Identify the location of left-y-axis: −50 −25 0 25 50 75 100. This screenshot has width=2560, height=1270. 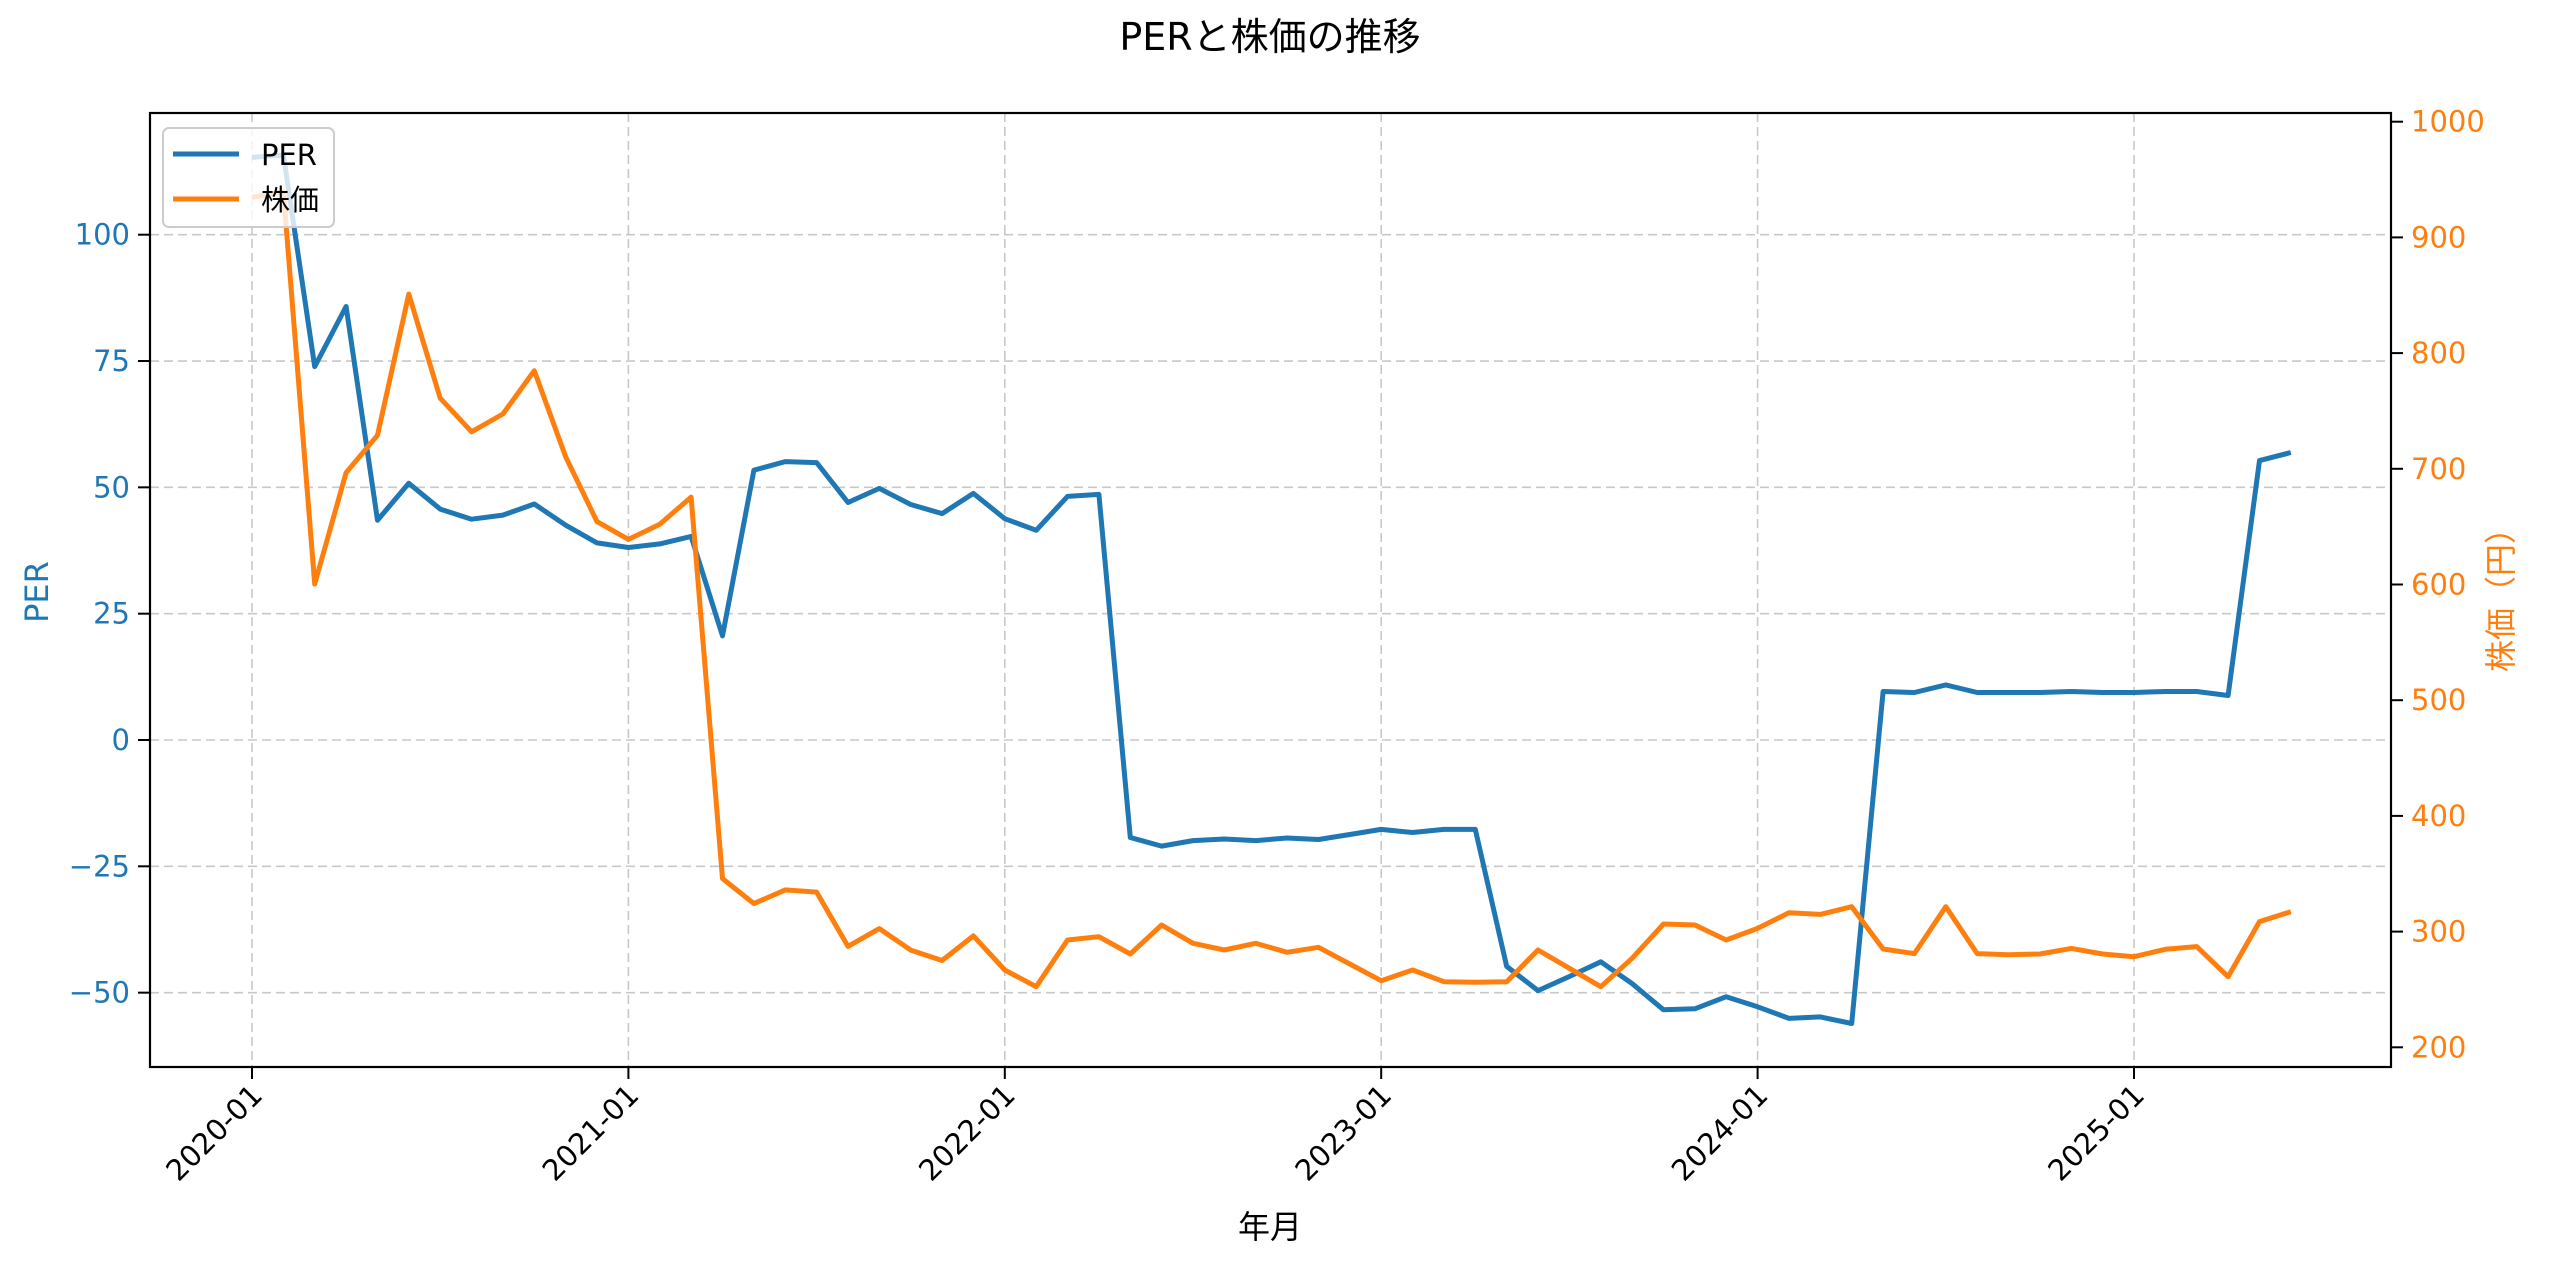
(109, 614).